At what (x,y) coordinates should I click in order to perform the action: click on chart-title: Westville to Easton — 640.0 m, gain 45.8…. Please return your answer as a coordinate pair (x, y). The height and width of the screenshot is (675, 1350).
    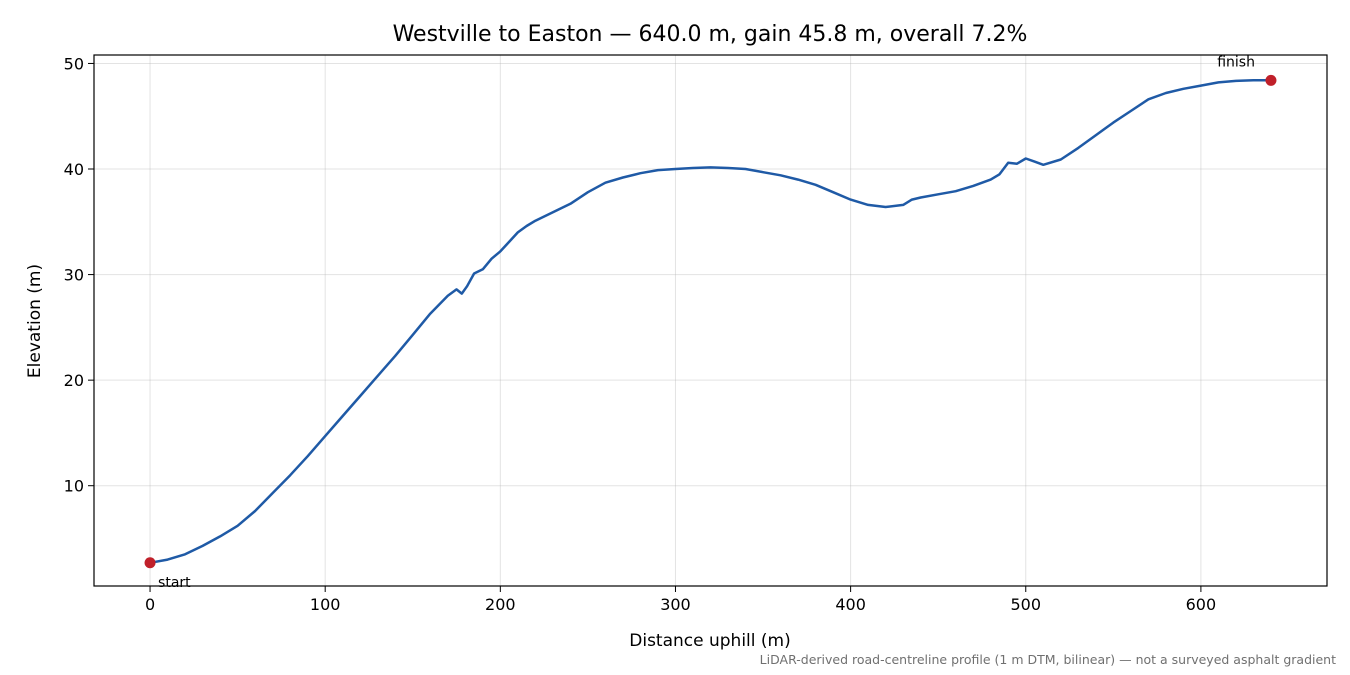
    Looking at the image, I should click on (710, 34).